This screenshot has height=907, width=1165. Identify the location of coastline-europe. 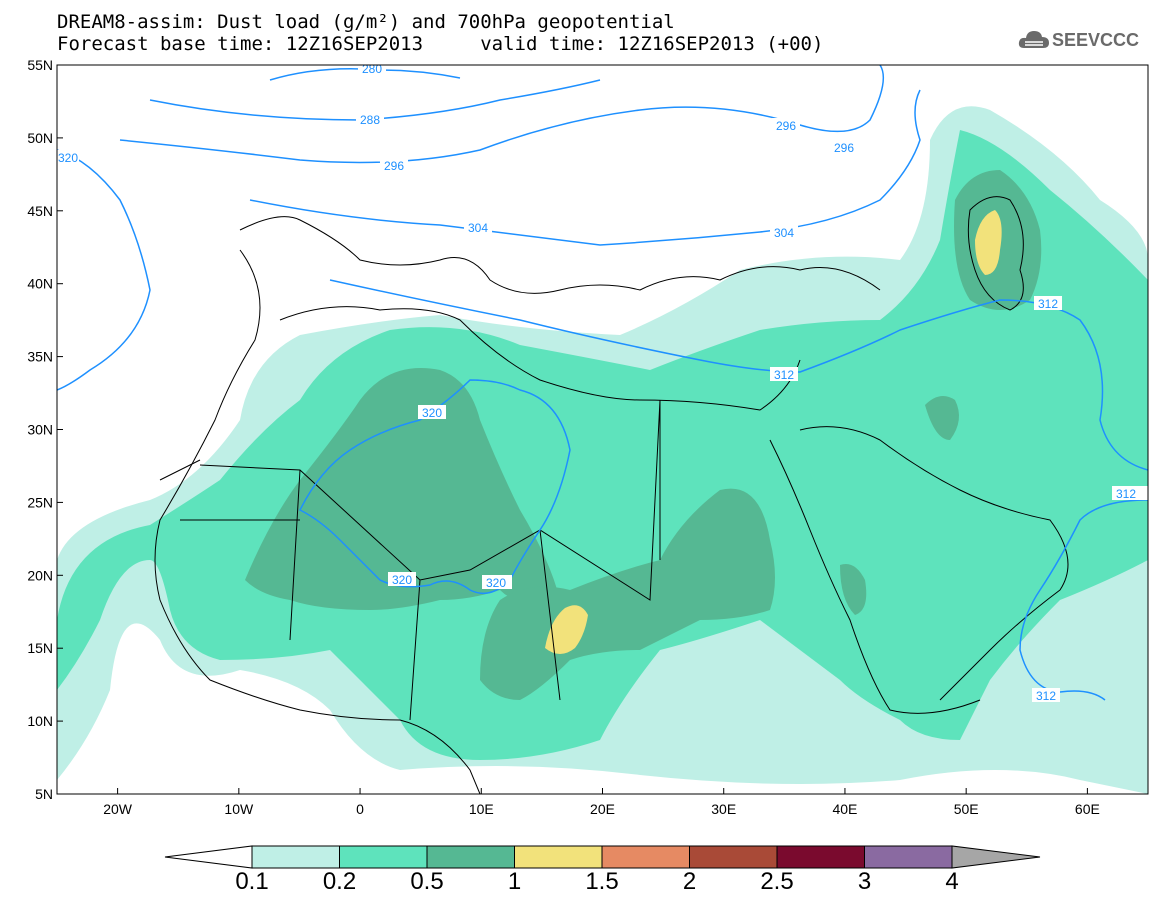
(560, 255).